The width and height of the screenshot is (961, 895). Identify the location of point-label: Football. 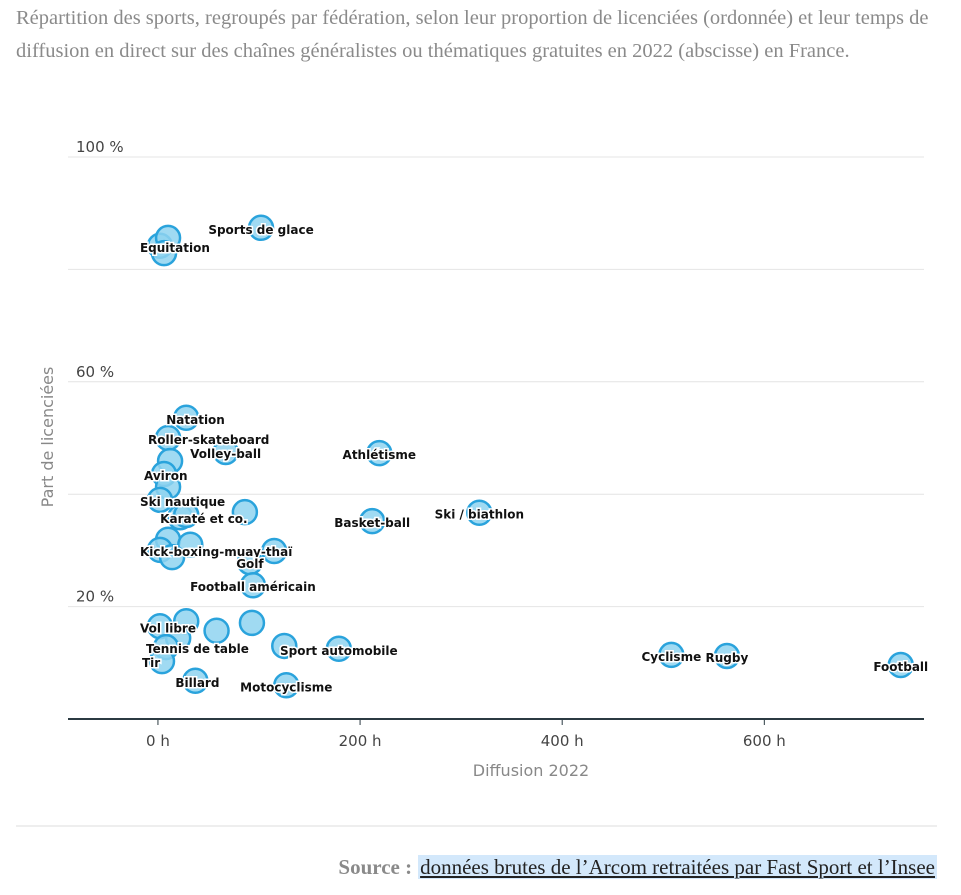
(900, 667).